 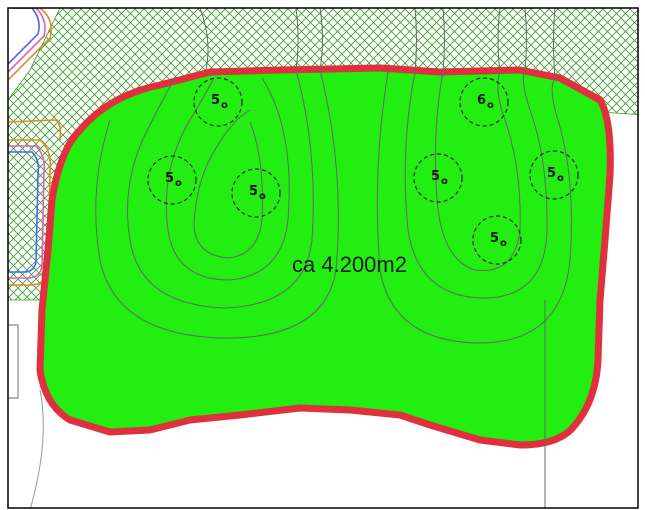 I want to click on area-label: ca 4.200m2, so click(x=349, y=264).